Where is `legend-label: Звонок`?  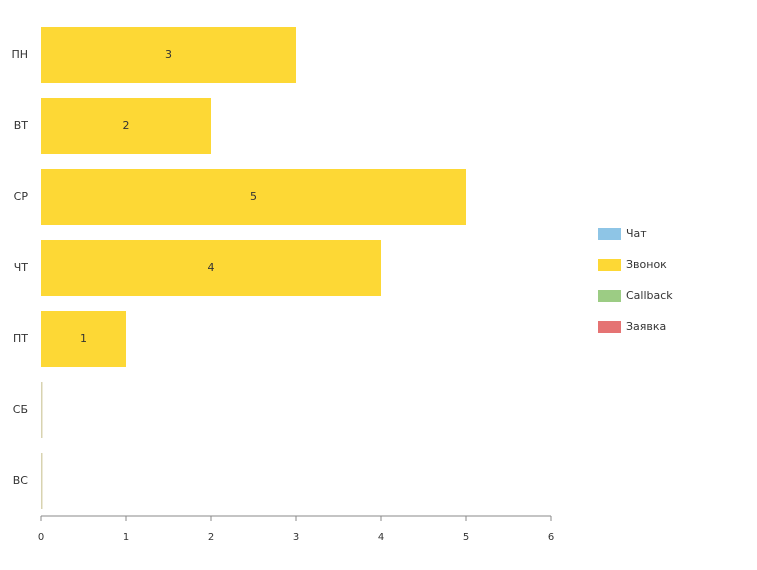
legend-label: Звонок is located at coordinates (646, 264).